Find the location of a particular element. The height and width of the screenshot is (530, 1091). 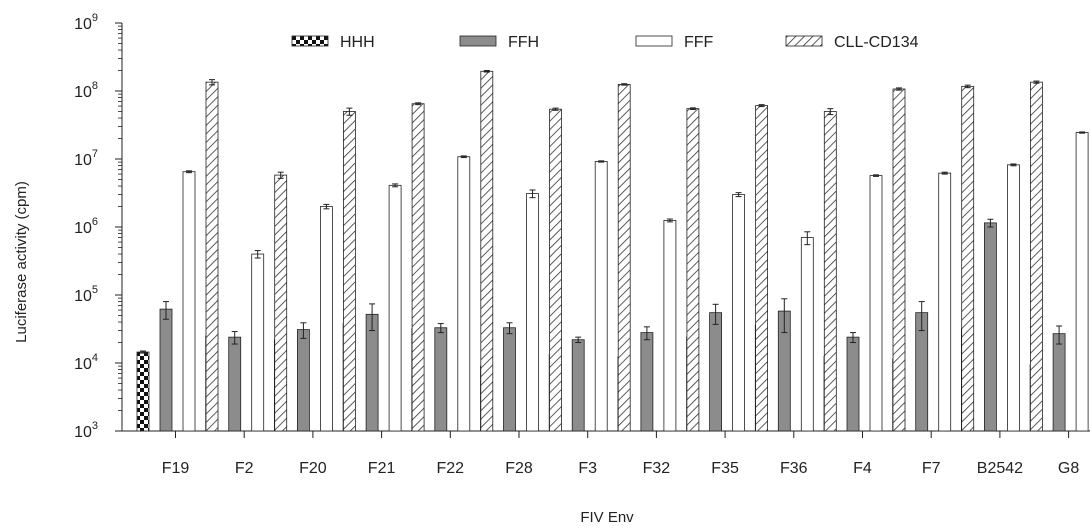

legend-swatch-fff is located at coordinates (654, 41).